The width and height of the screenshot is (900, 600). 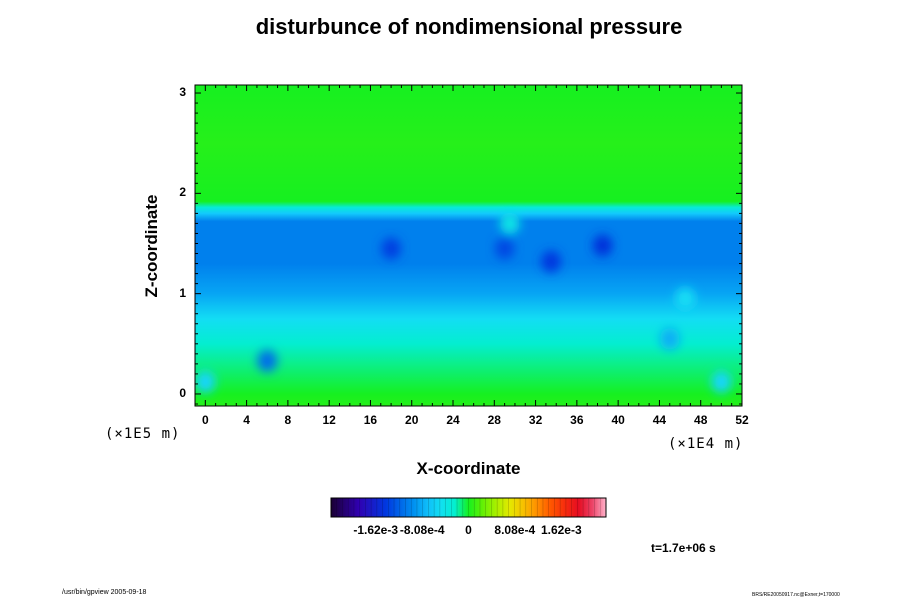 I want to click on x-tick-label: 32, so click(x=535, y=420).